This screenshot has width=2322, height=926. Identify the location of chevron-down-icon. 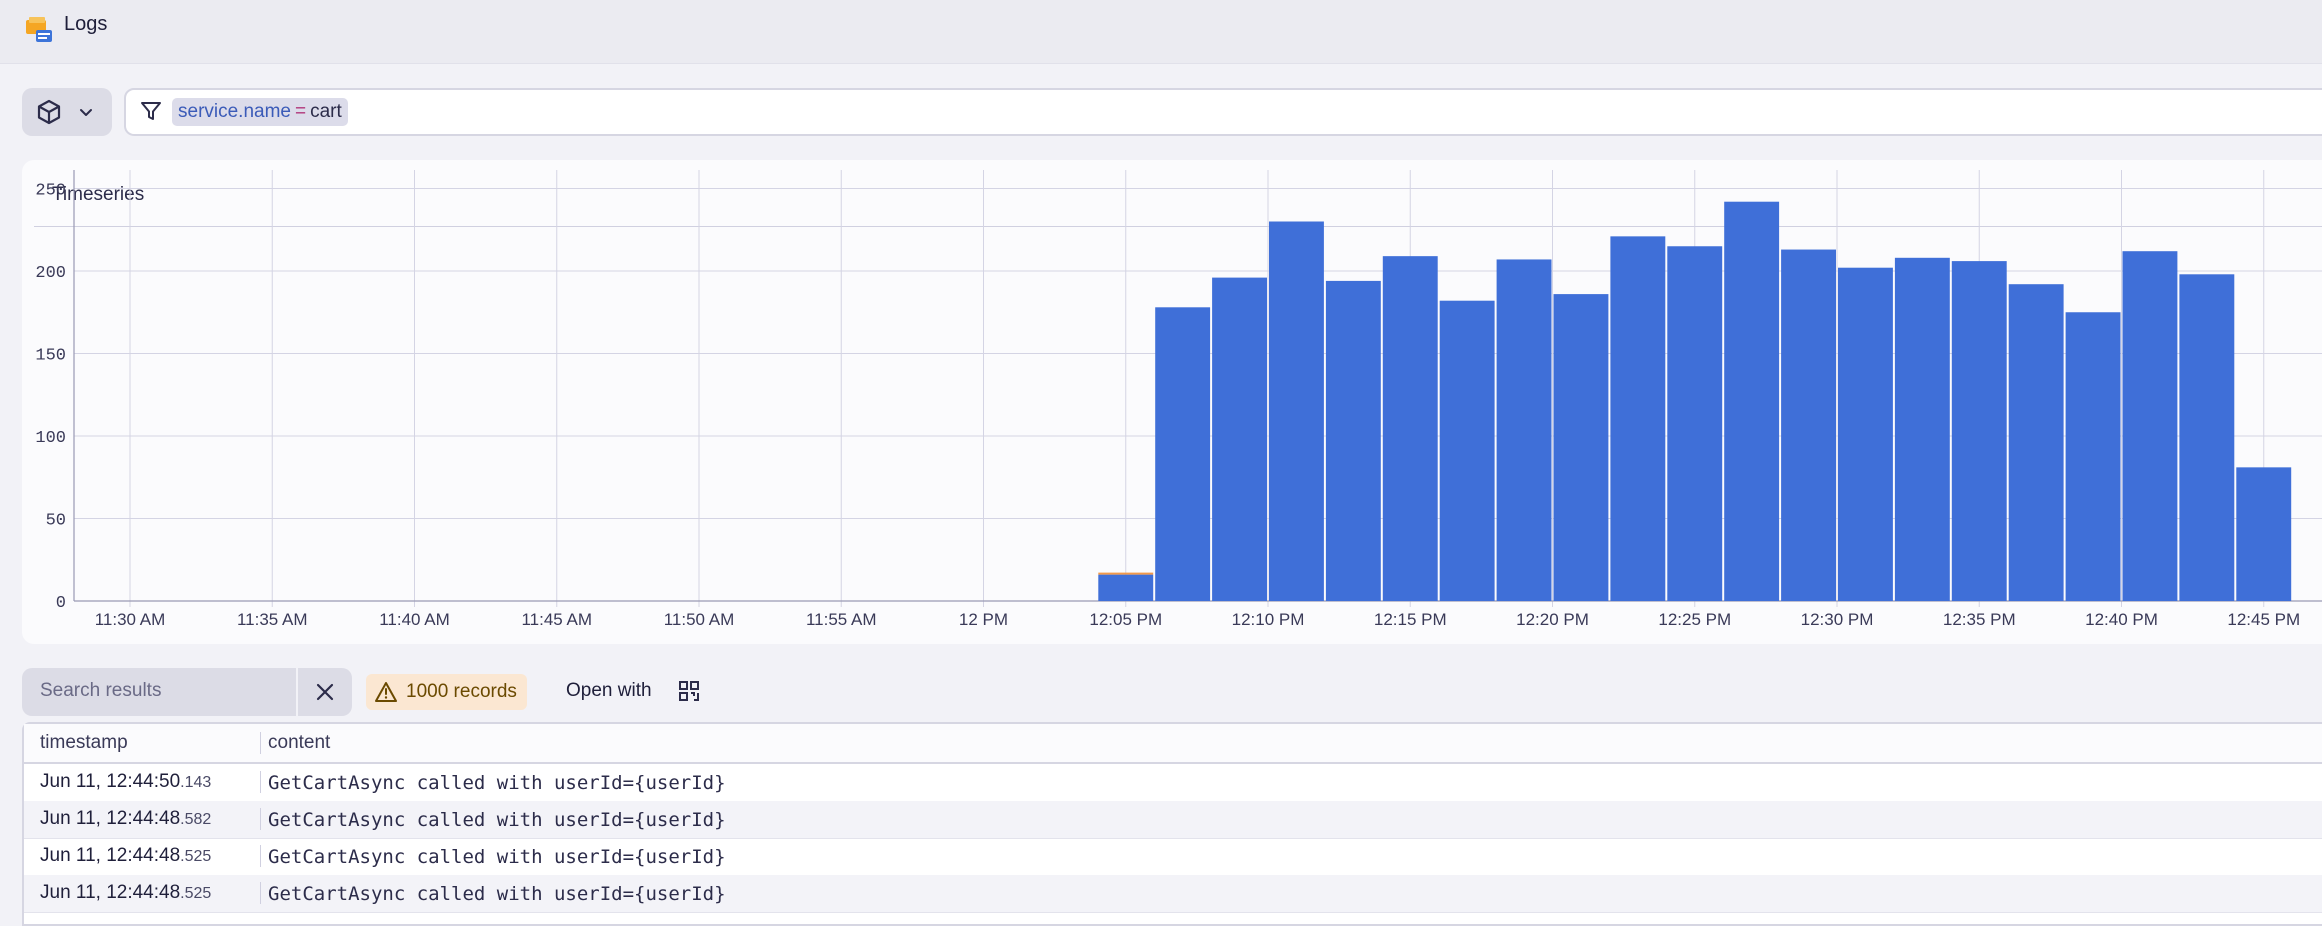
(86, 112).